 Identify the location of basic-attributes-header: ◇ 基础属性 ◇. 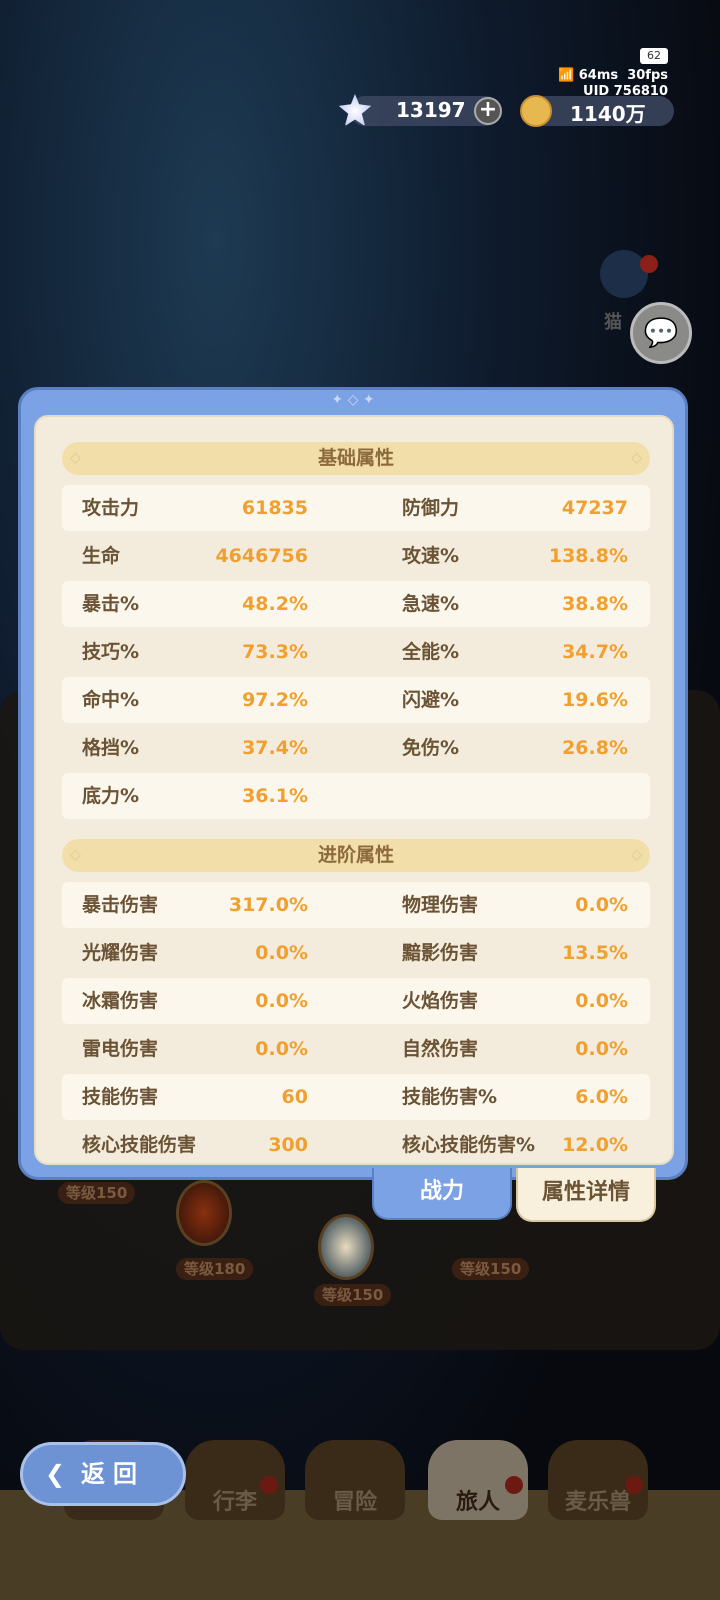
(356, 458).